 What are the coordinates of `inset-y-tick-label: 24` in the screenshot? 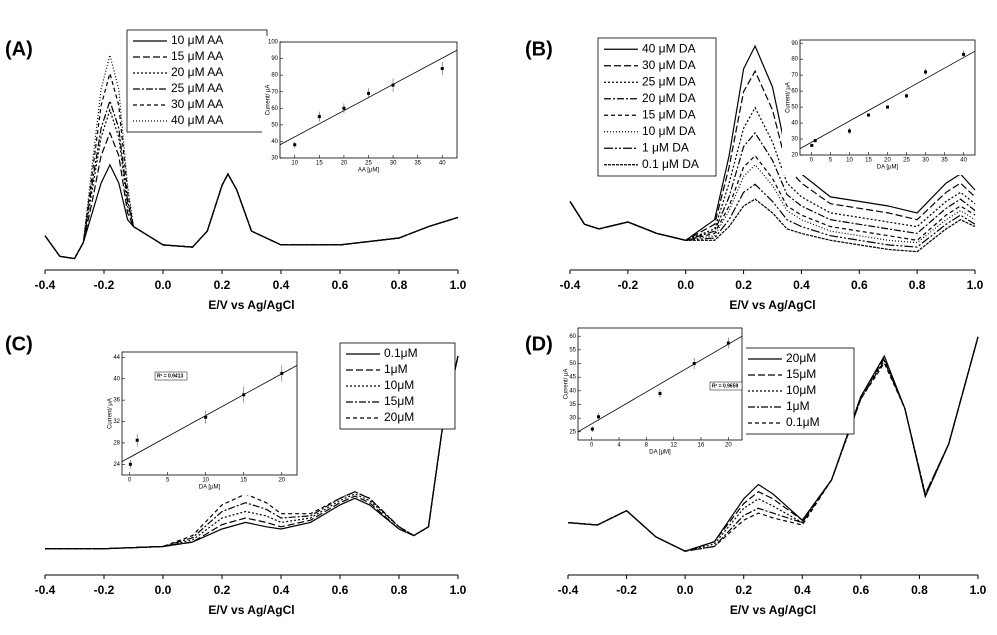 It's located at (116, 465).